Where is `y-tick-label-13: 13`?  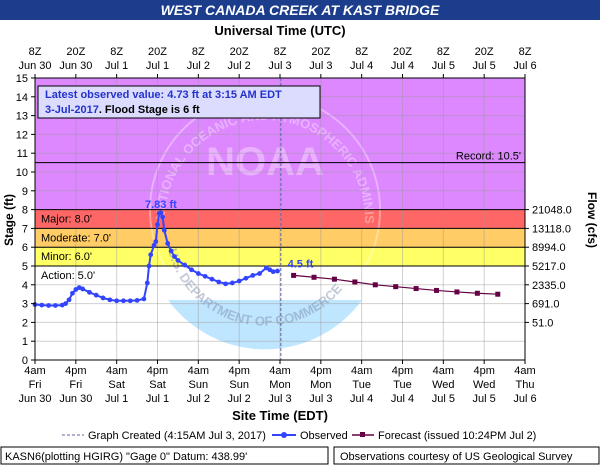
y-tick-label-13: 13 is located at coordinates (22, 117).